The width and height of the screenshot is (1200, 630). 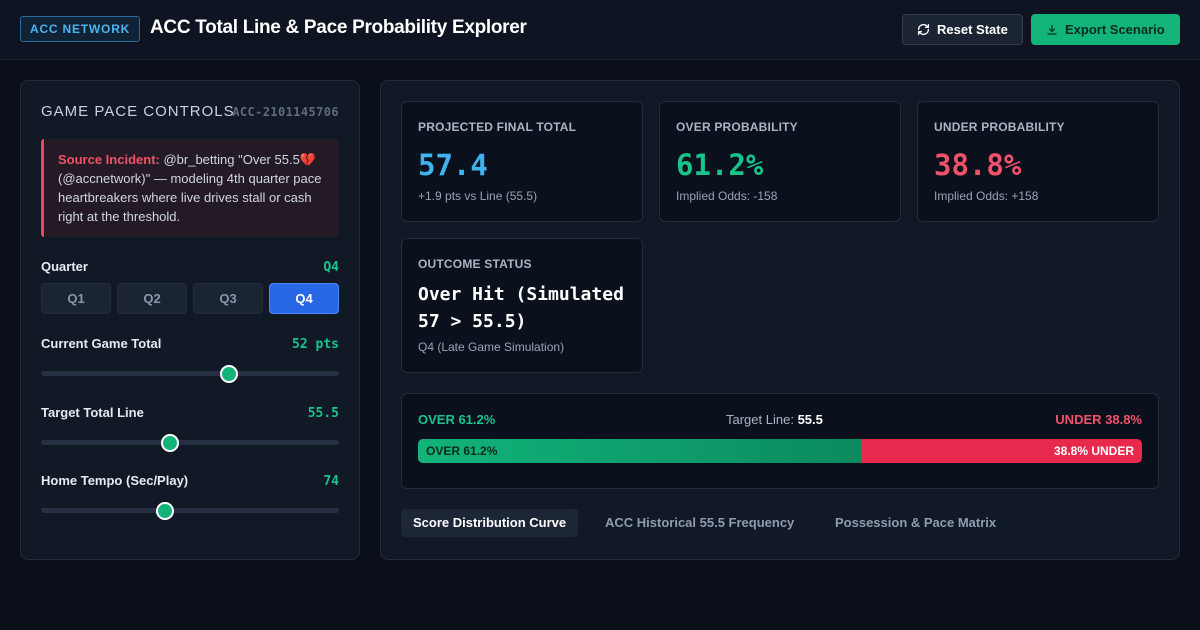 What do you see at coordinates (478, 196) in the screenshot?
I see `projected-total-delta: +1.9 pts vs Line (55.5)` at bounding box center [478, 196].